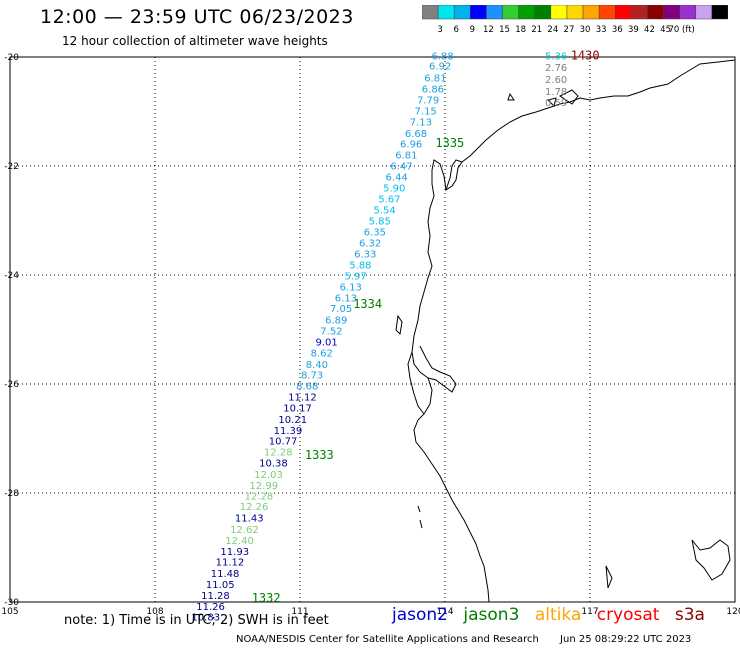 This screenshot has width=740, height=650. I want to click on wave-height-value: 5.90, so click(394, 188).